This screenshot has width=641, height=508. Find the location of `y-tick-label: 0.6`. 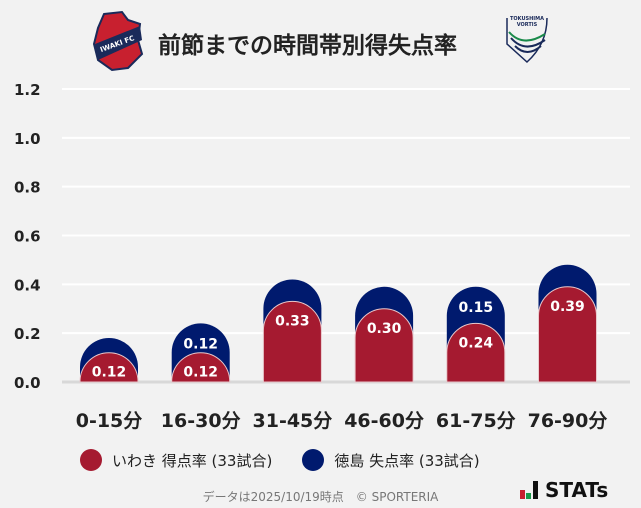

y-tick-label: 0.6 is located at coordinates (27, 237).